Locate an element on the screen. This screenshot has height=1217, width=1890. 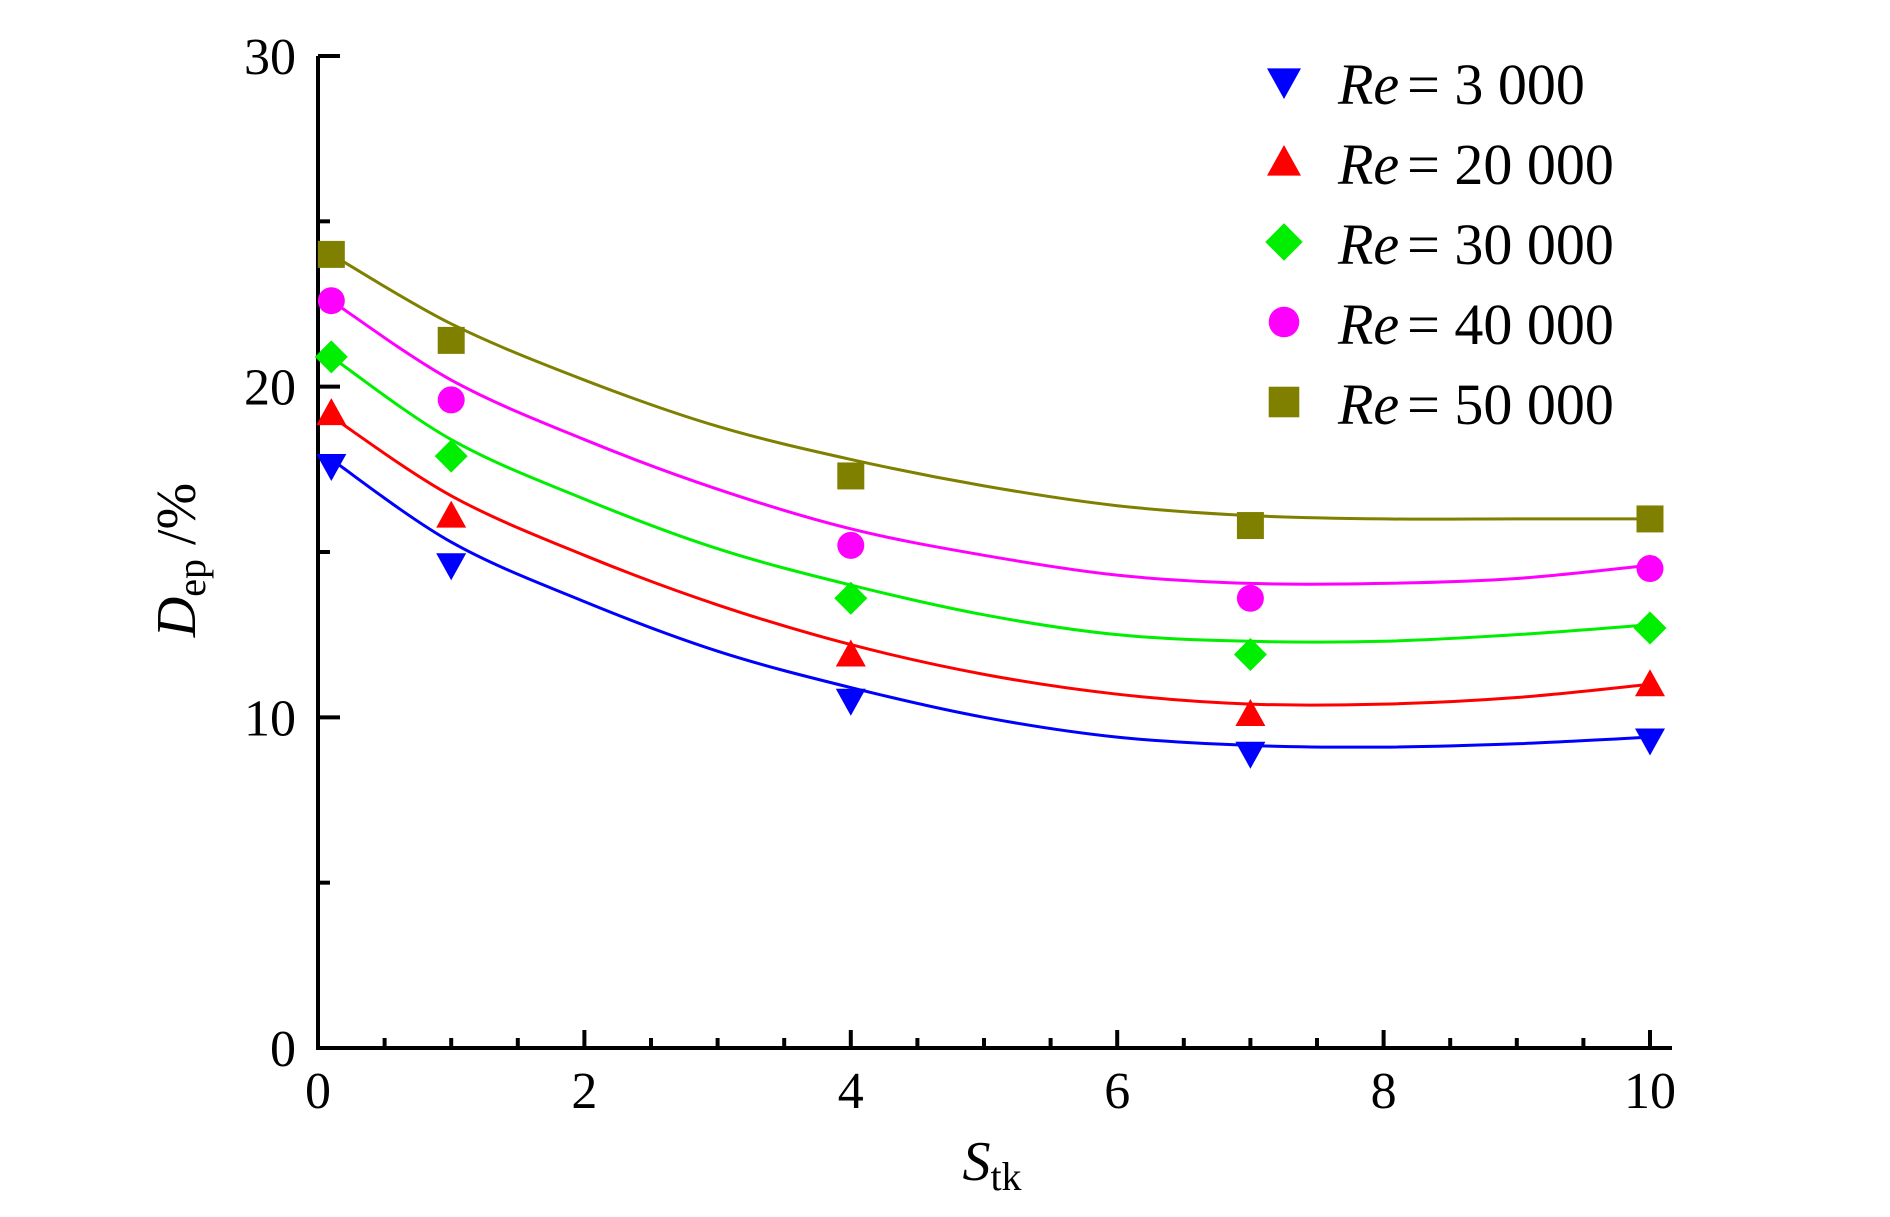
legend-label-value: = 50 000 is located at coordinates (1510, 404).